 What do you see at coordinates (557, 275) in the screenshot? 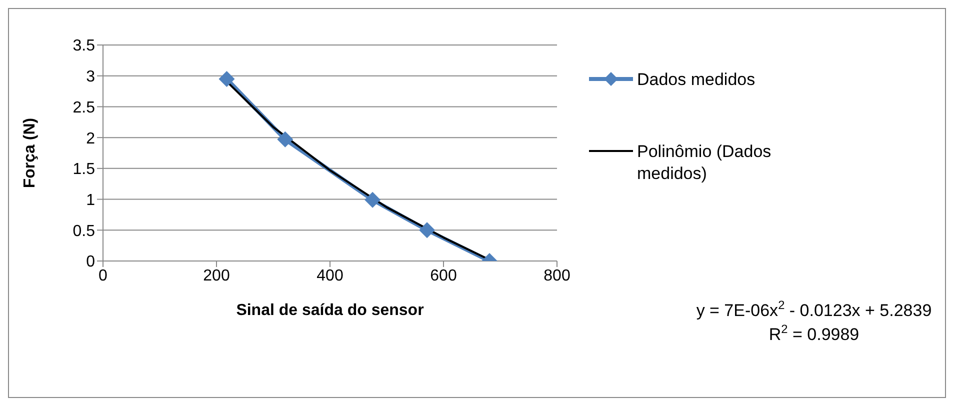
I see `x-tick-label: 800` at bounding box center [557, 275].